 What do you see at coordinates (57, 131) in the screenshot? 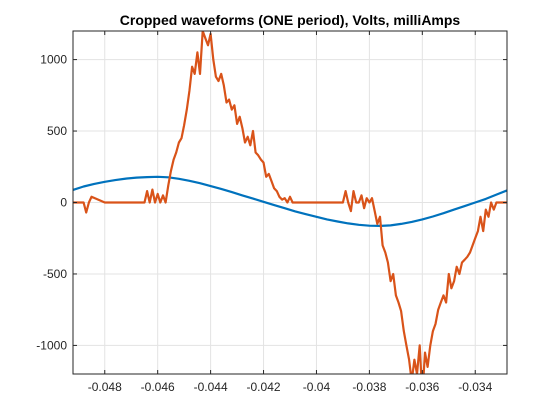
I see `y-tick-label: 500` at bounding box center [57, 131].